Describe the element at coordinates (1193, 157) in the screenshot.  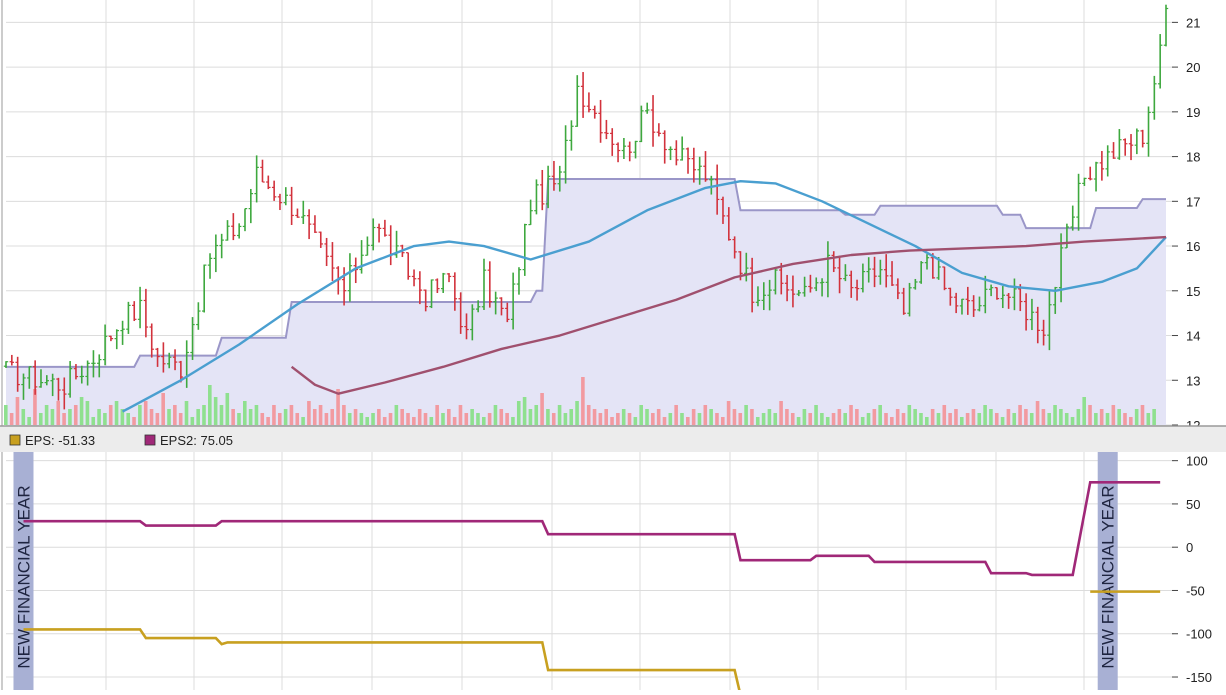
I see `price-tick-label: 18` at that location.